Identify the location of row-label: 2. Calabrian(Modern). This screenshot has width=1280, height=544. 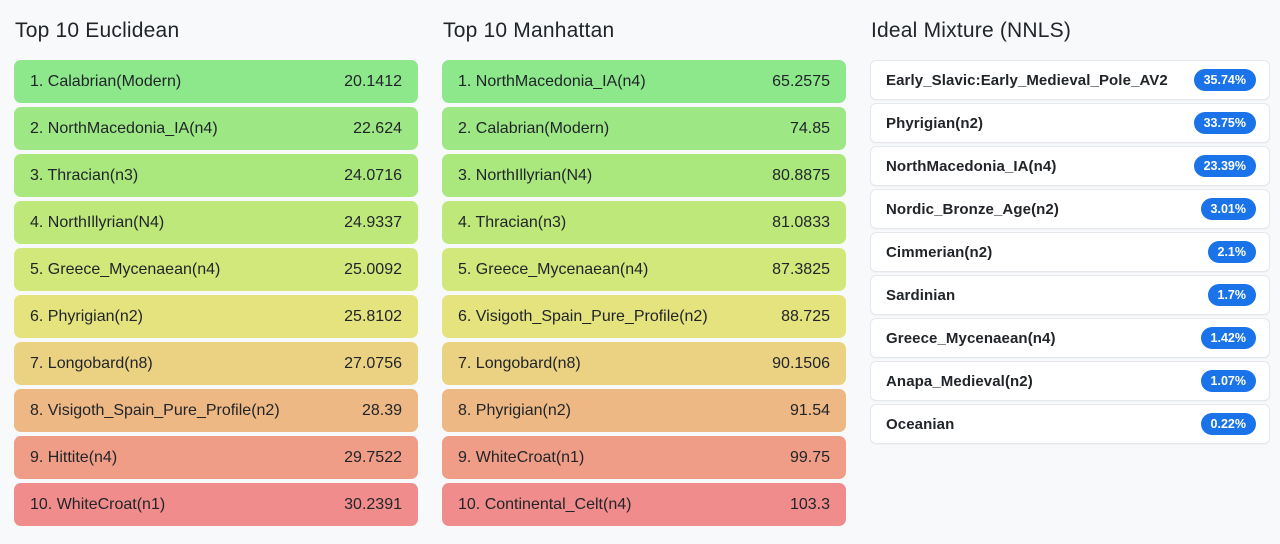
(534, 128).